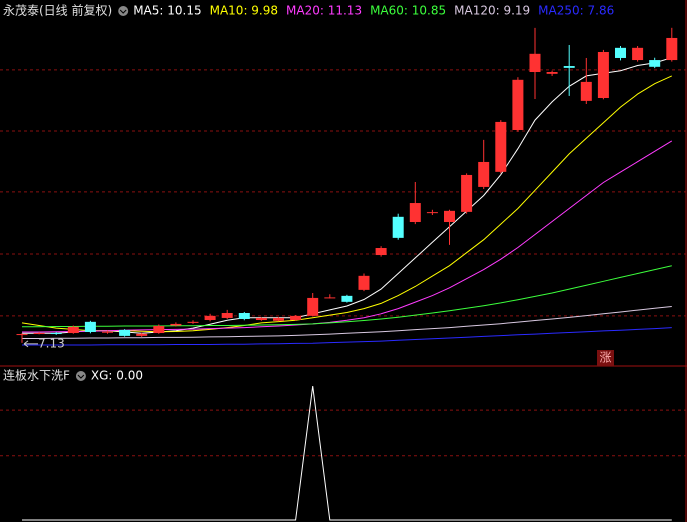 The height and width of the screenshot is (522, 687). I want to click on legend-entry: MA10: 9.98, so click(244, 11).